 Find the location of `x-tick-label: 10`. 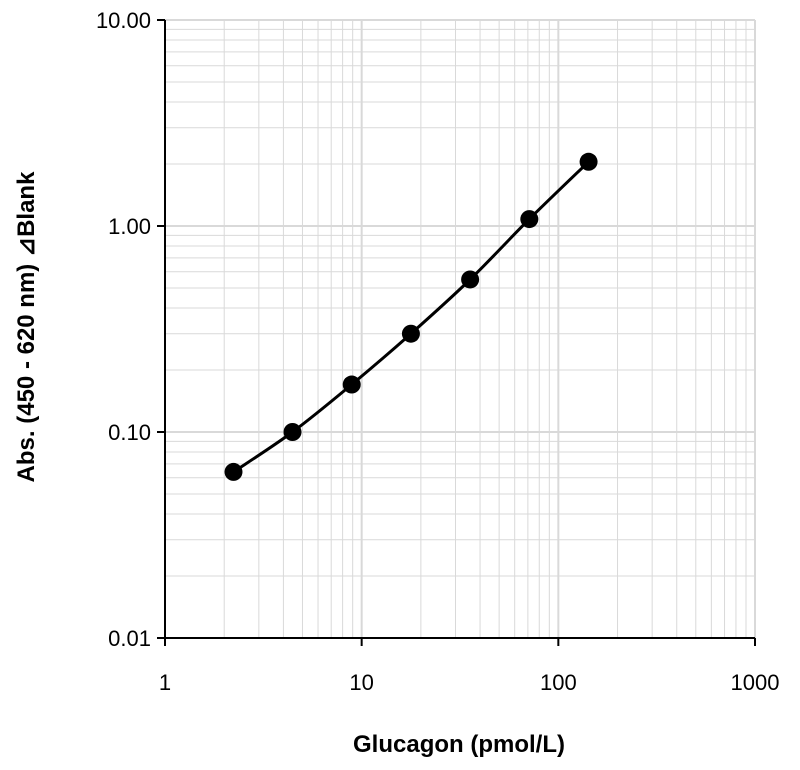

x-tick-label: 10 is located at coordinates (361, 682).